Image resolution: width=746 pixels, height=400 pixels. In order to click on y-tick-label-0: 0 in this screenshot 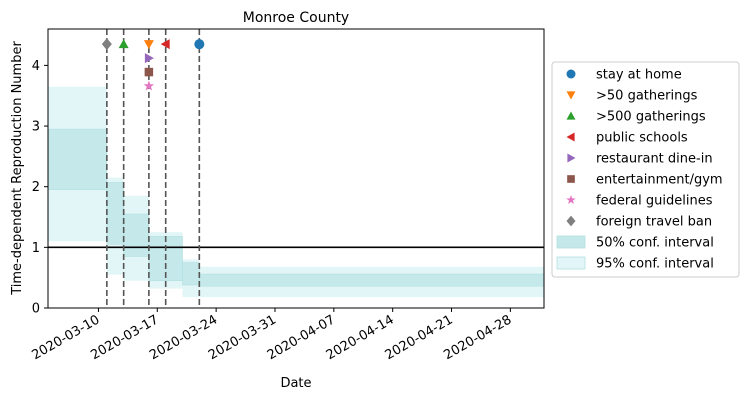, I will do `click(36, 309)`.